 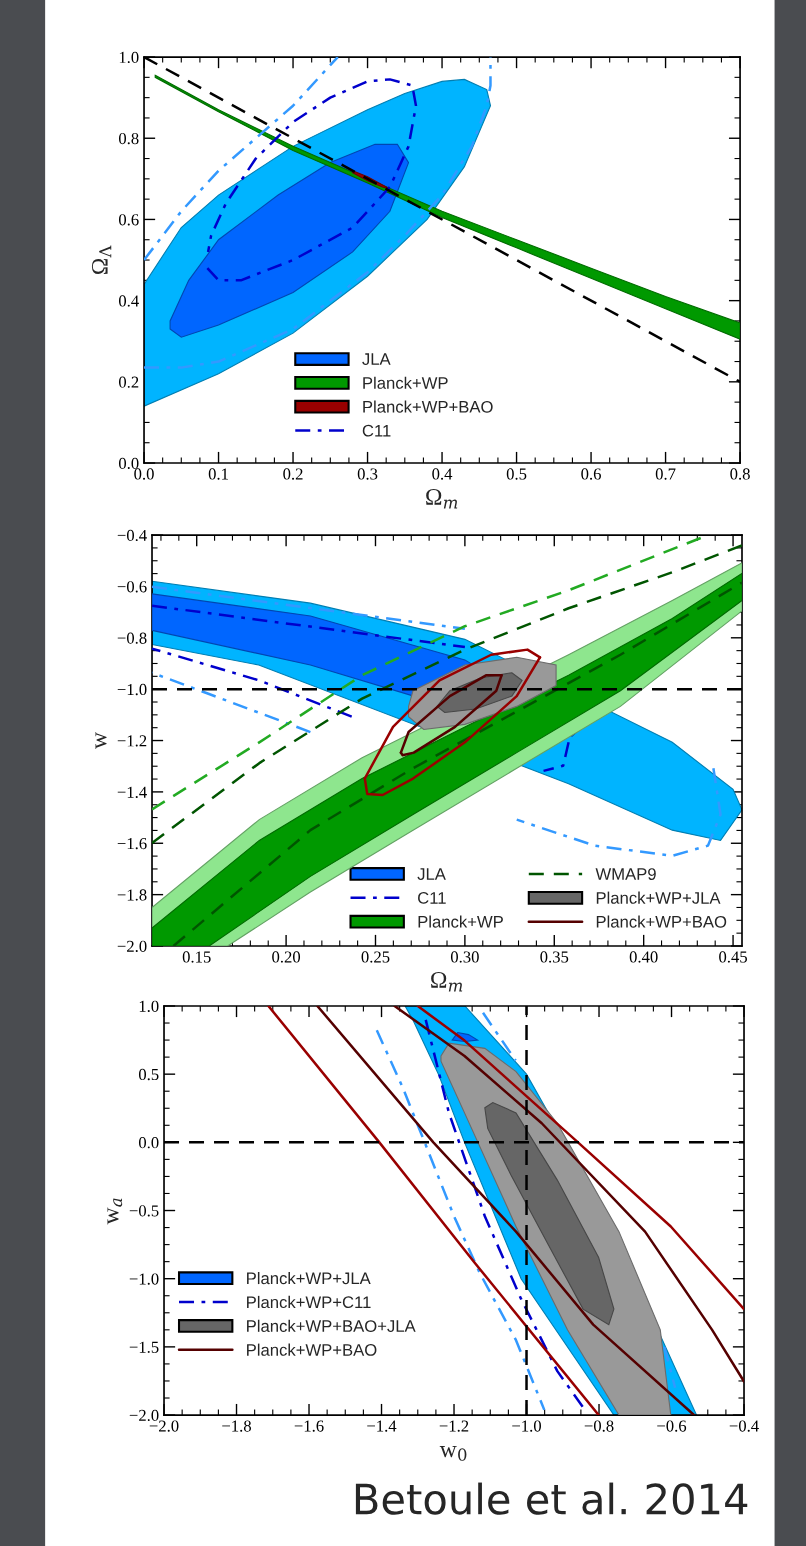 What do you see at coordinates (382, 1426) in the screenshot?
I see `x-tick-label: −1.4` at bounding box center [382, 1426].